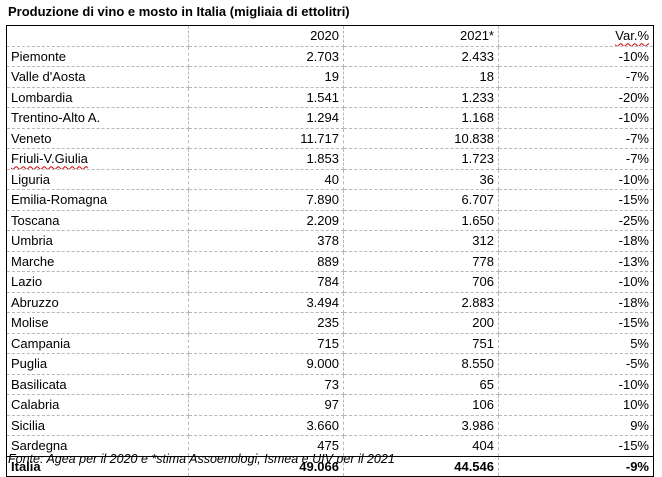  Describe the element at coordinates (576, 364) in the screenshot. I see `variation-cell: -5%` at that location.